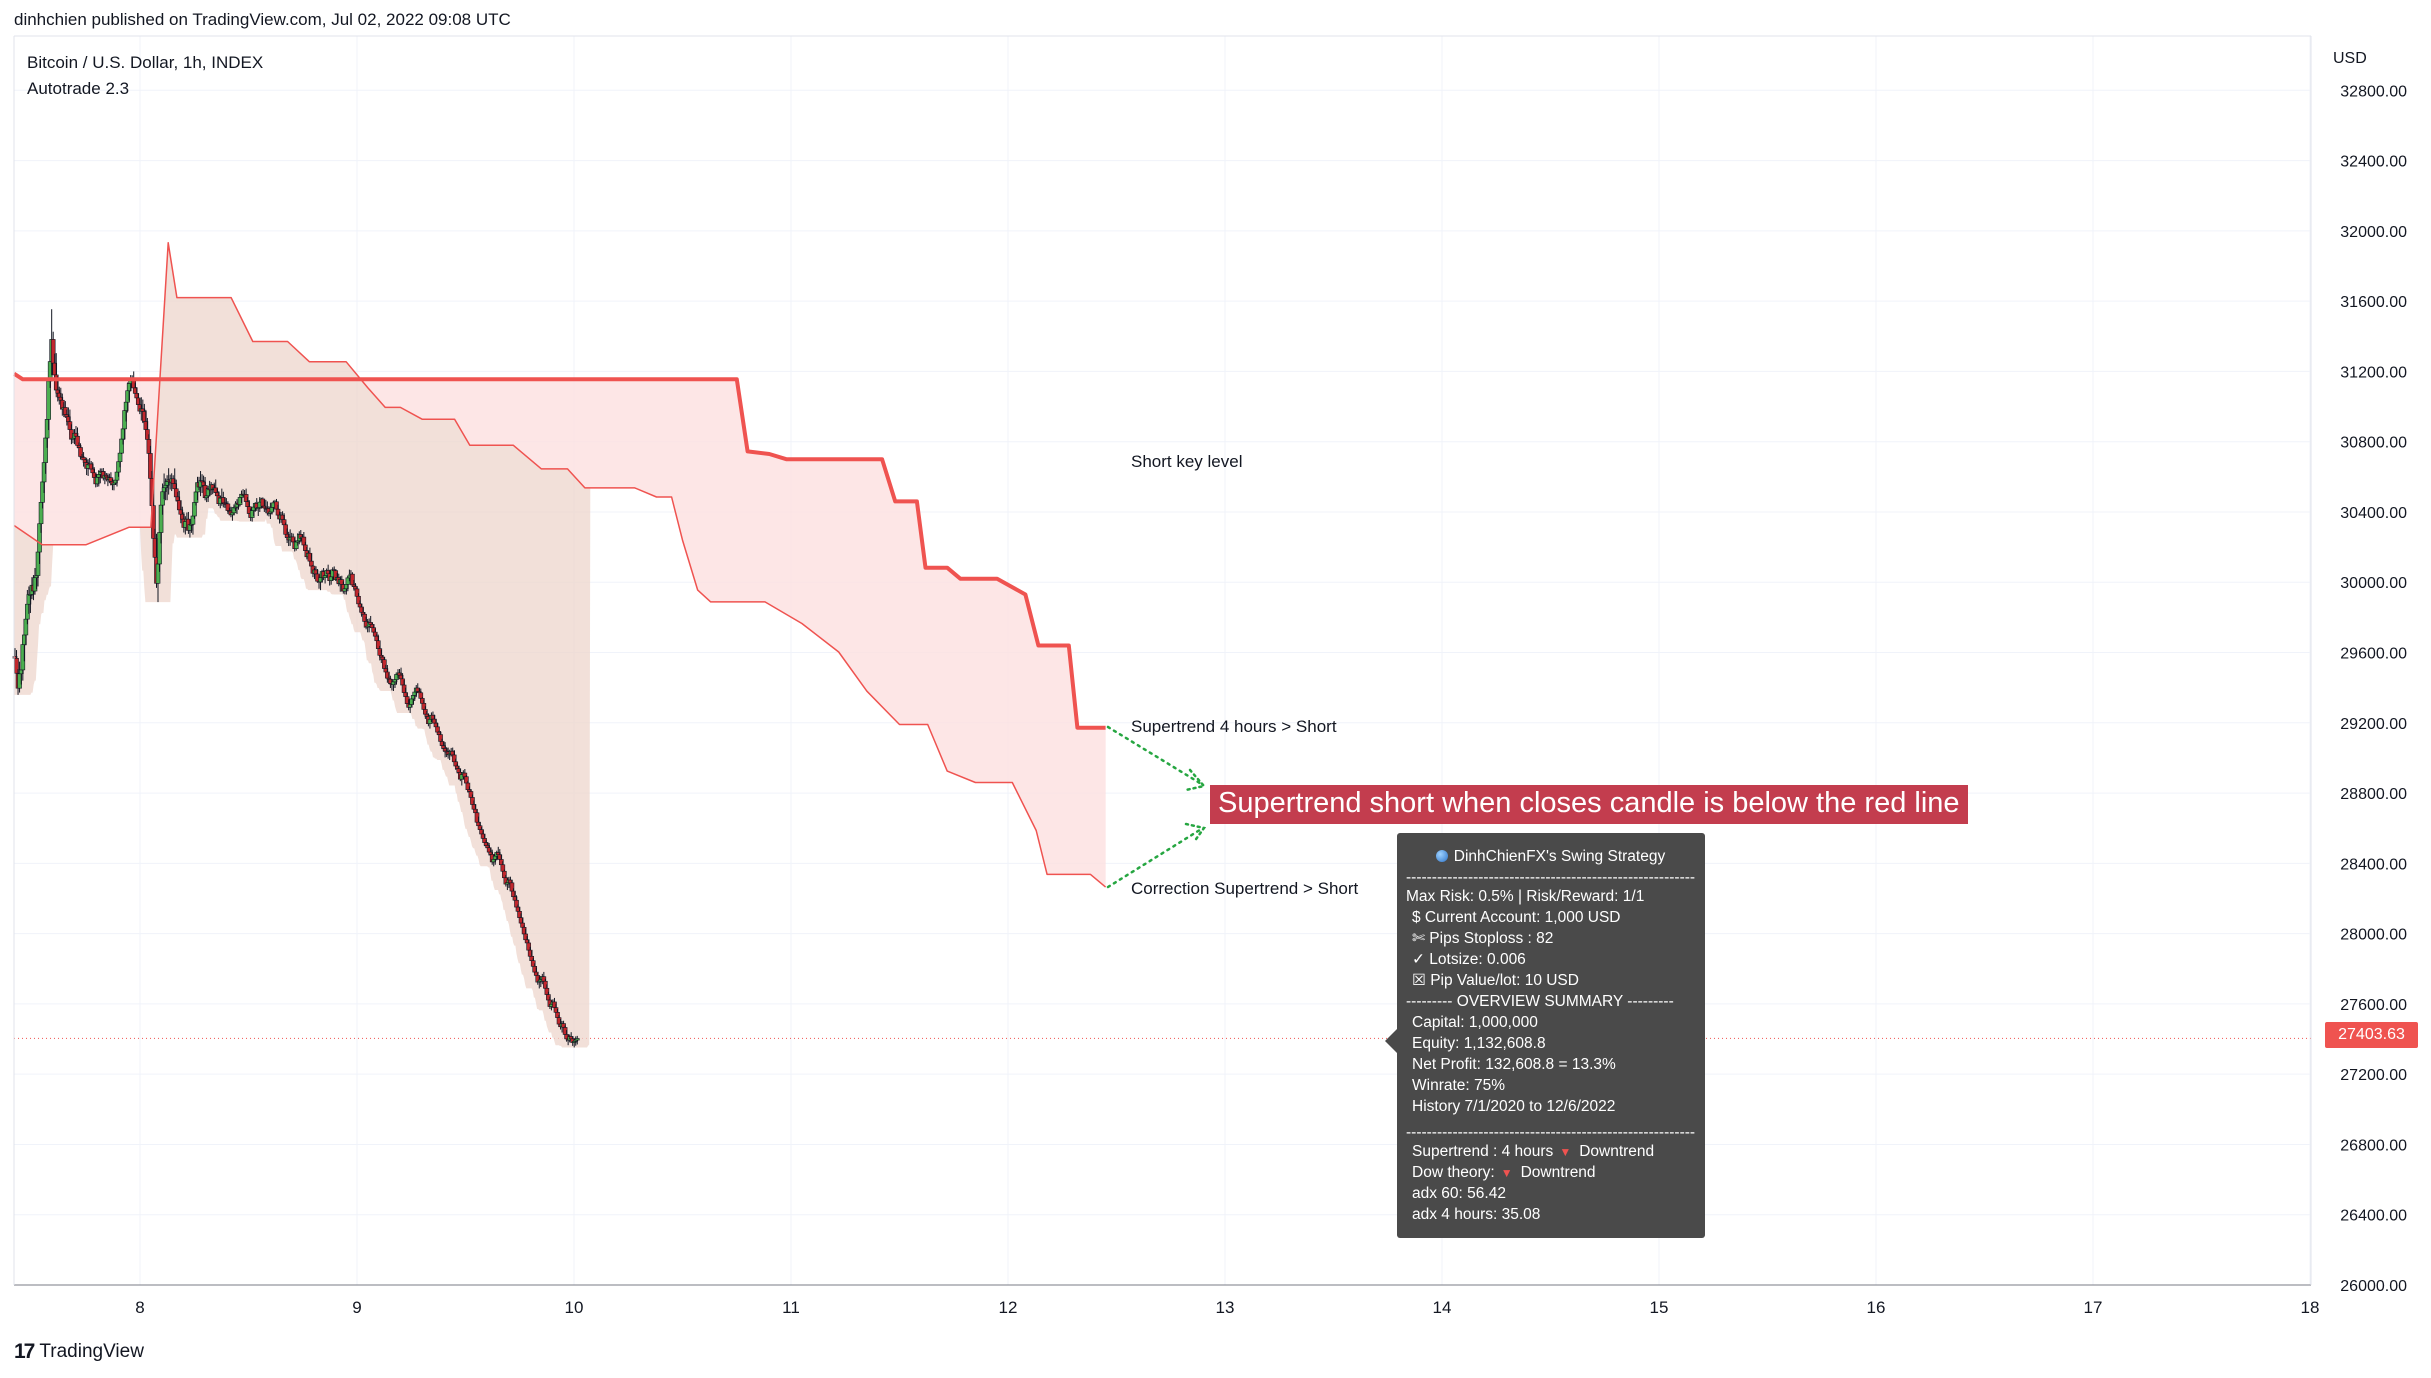 This screenshot has width=2431, height=1378. I want to click on x-tick-label: 14, so click(1442, 1307).